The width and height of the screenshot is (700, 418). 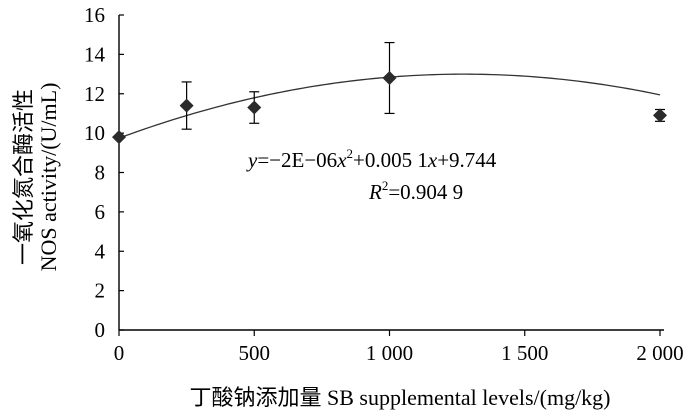 I want to click on y-axis-label-english: NOS activity/(U/mL), so click(x=48, y=177).